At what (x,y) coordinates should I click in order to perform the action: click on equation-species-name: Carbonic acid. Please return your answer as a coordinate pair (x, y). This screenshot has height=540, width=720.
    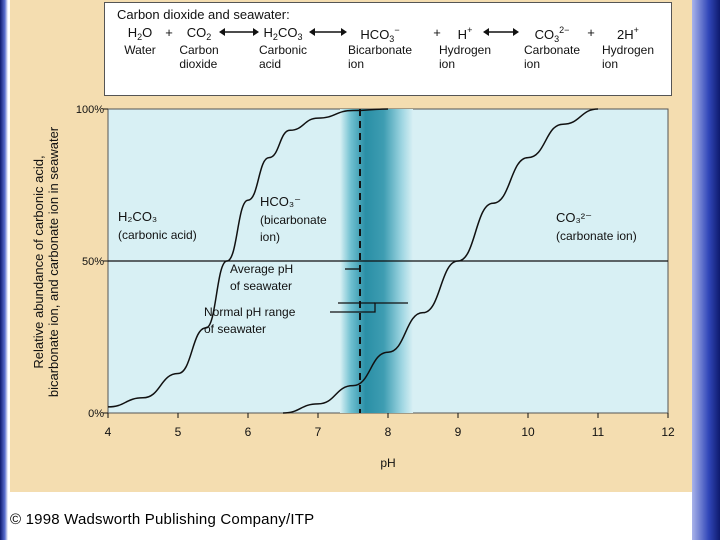
    Looking at the image, I should click on (283, 57).